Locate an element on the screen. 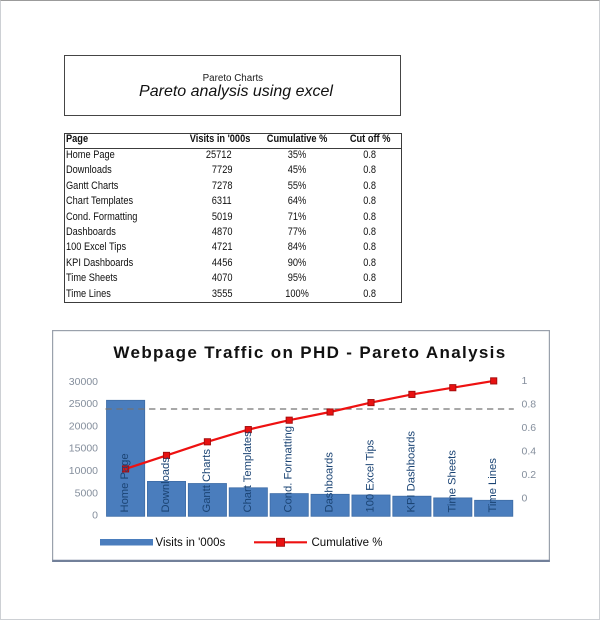 The image size is (600, 620). svg-text: 1 is located at coordinates (525, 381).